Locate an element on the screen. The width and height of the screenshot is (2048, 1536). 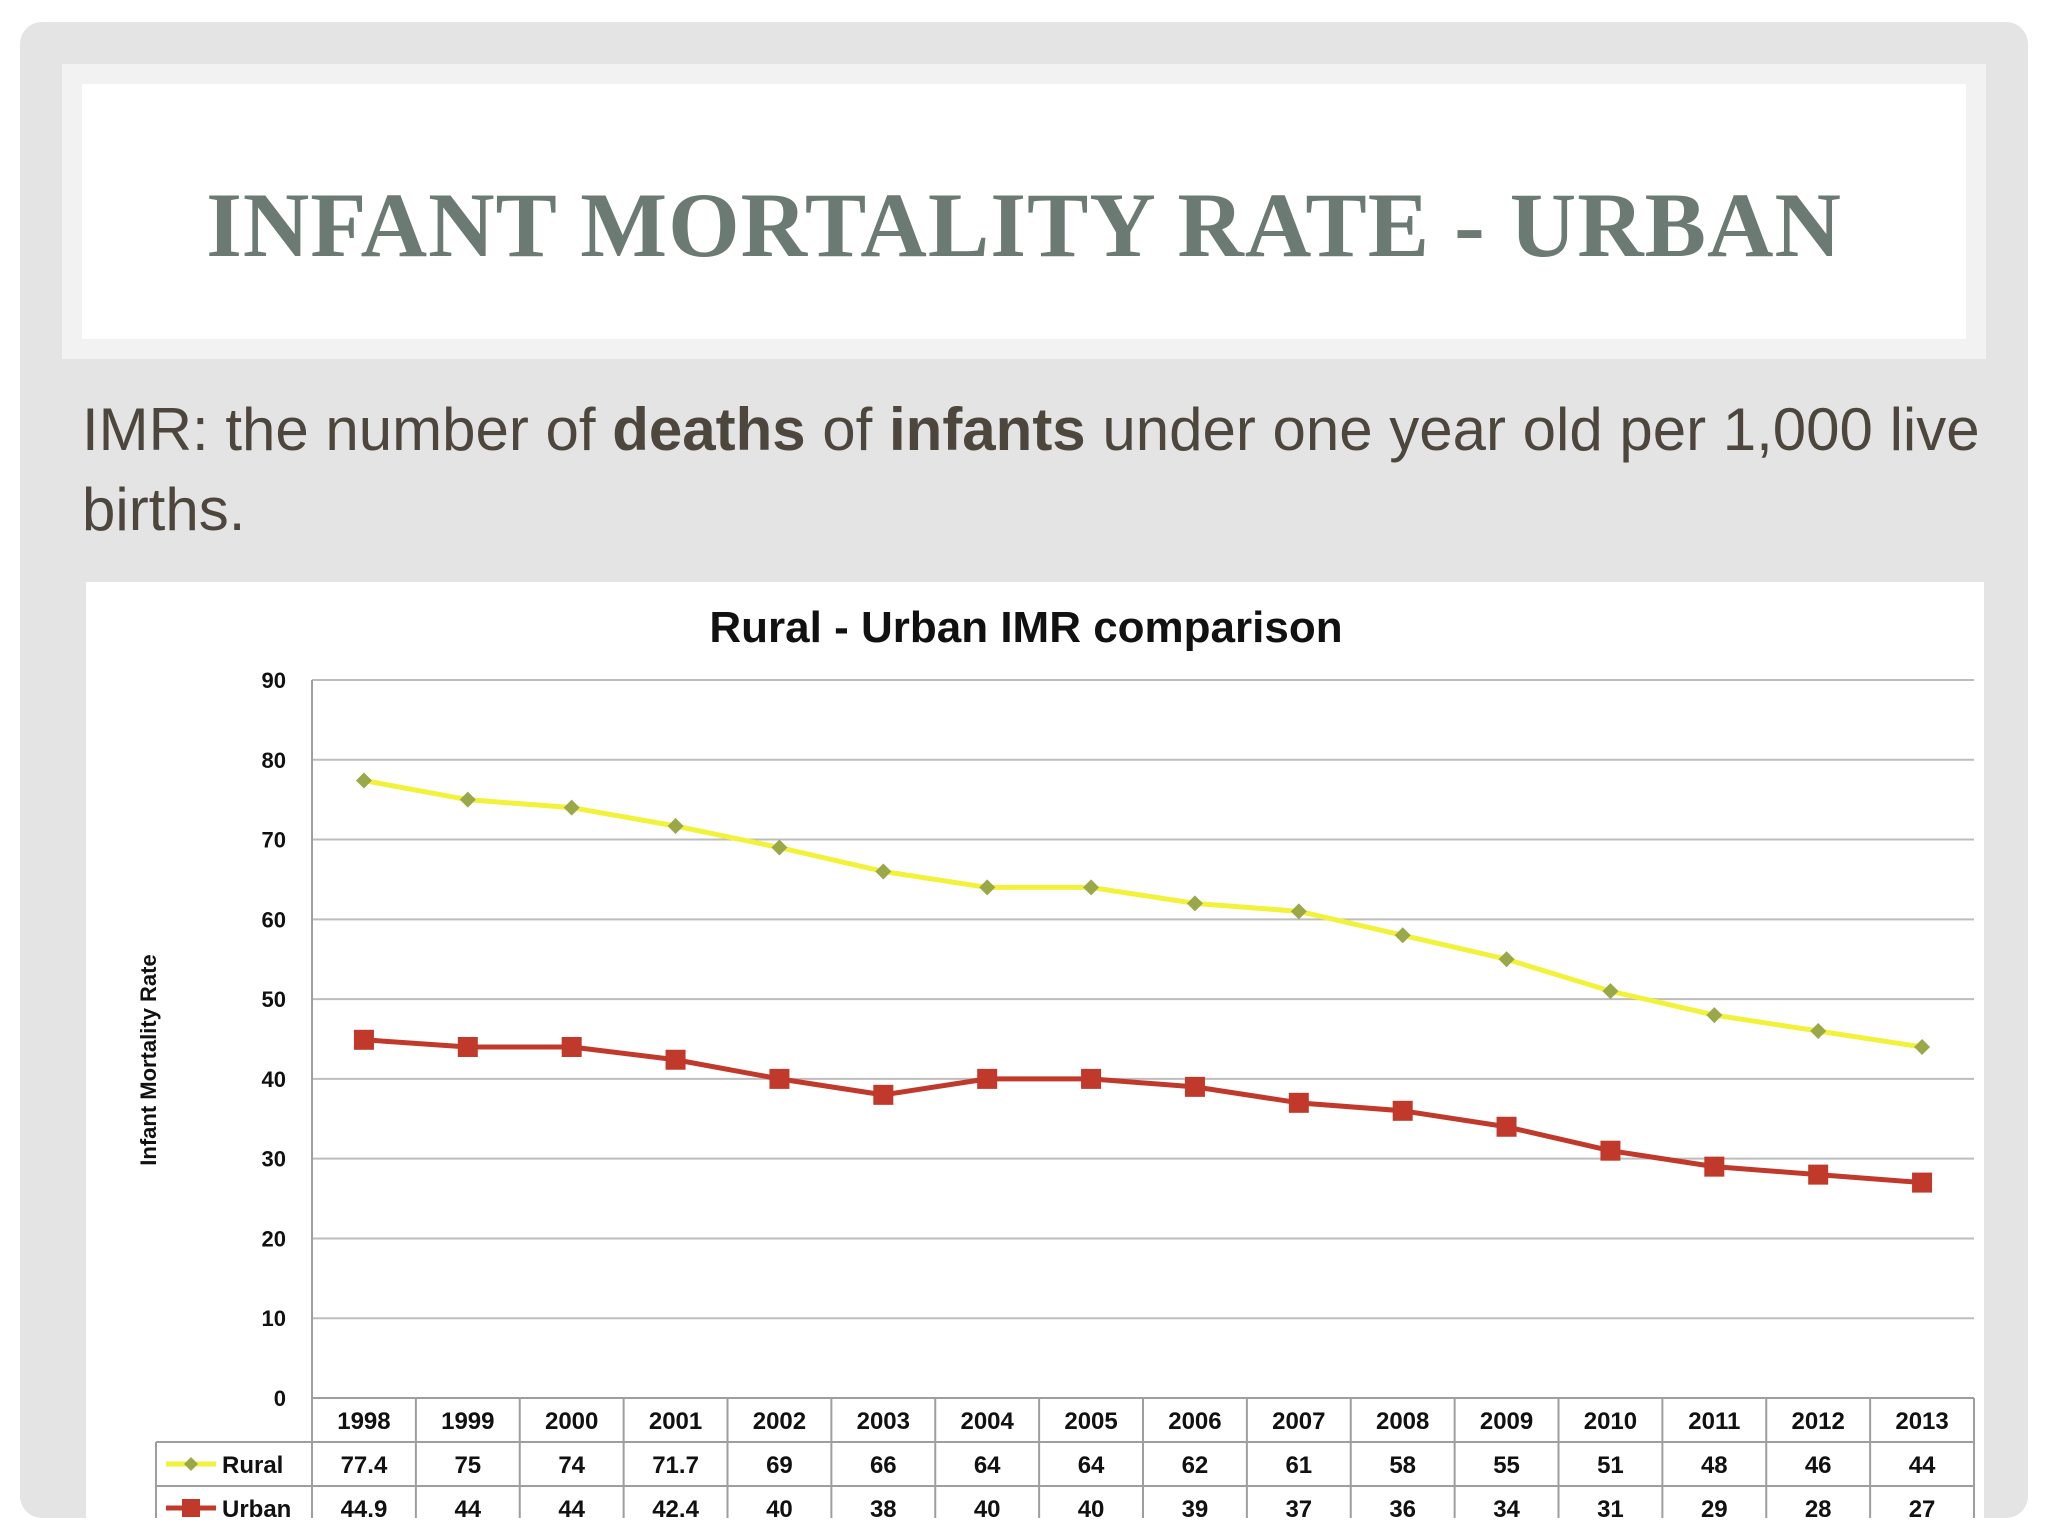
x-tick-label: 2005 is located at coordinates (1090, 1421).